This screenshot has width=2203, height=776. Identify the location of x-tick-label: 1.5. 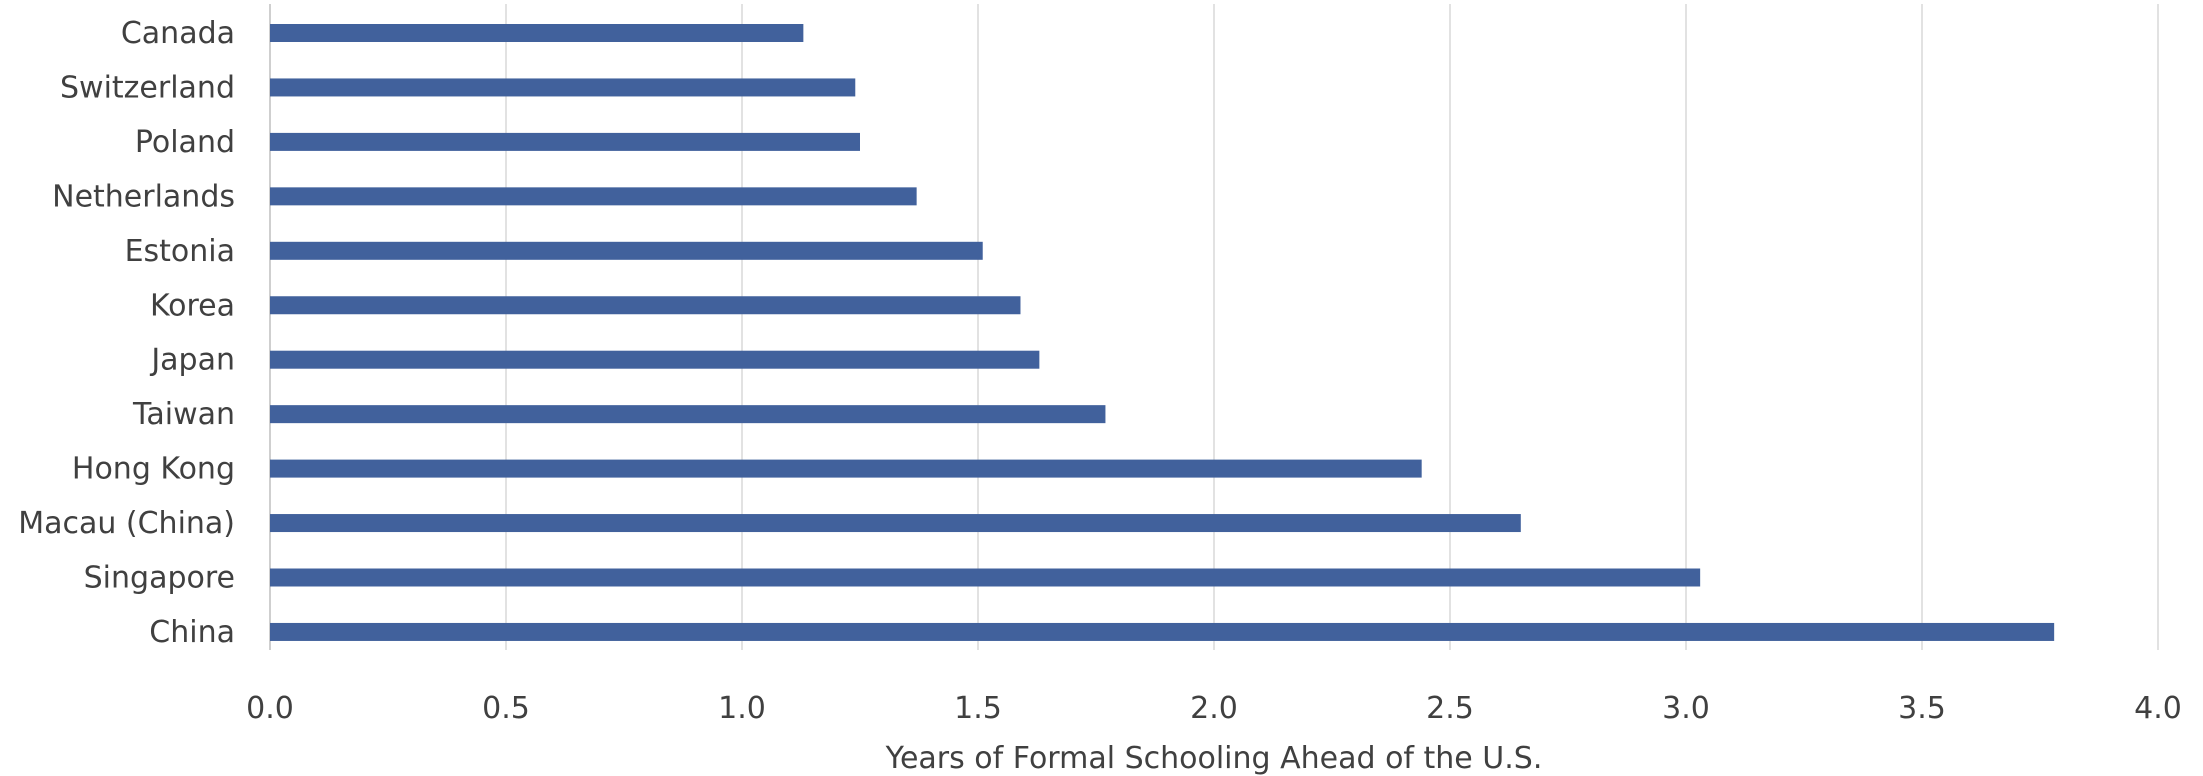
(978, 708).